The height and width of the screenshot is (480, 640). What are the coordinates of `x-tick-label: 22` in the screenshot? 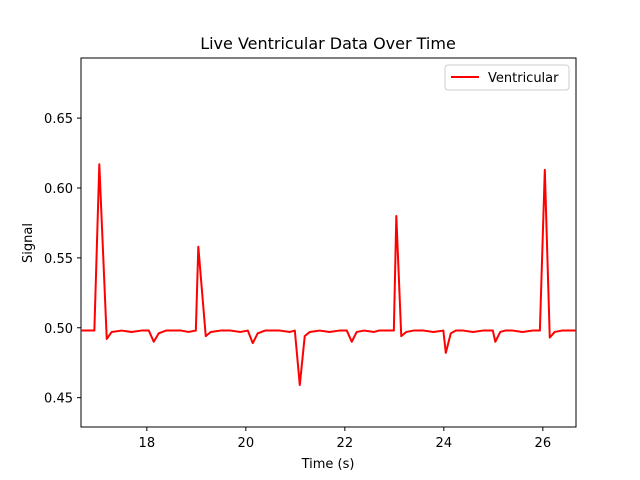 It's located at (345, 443).